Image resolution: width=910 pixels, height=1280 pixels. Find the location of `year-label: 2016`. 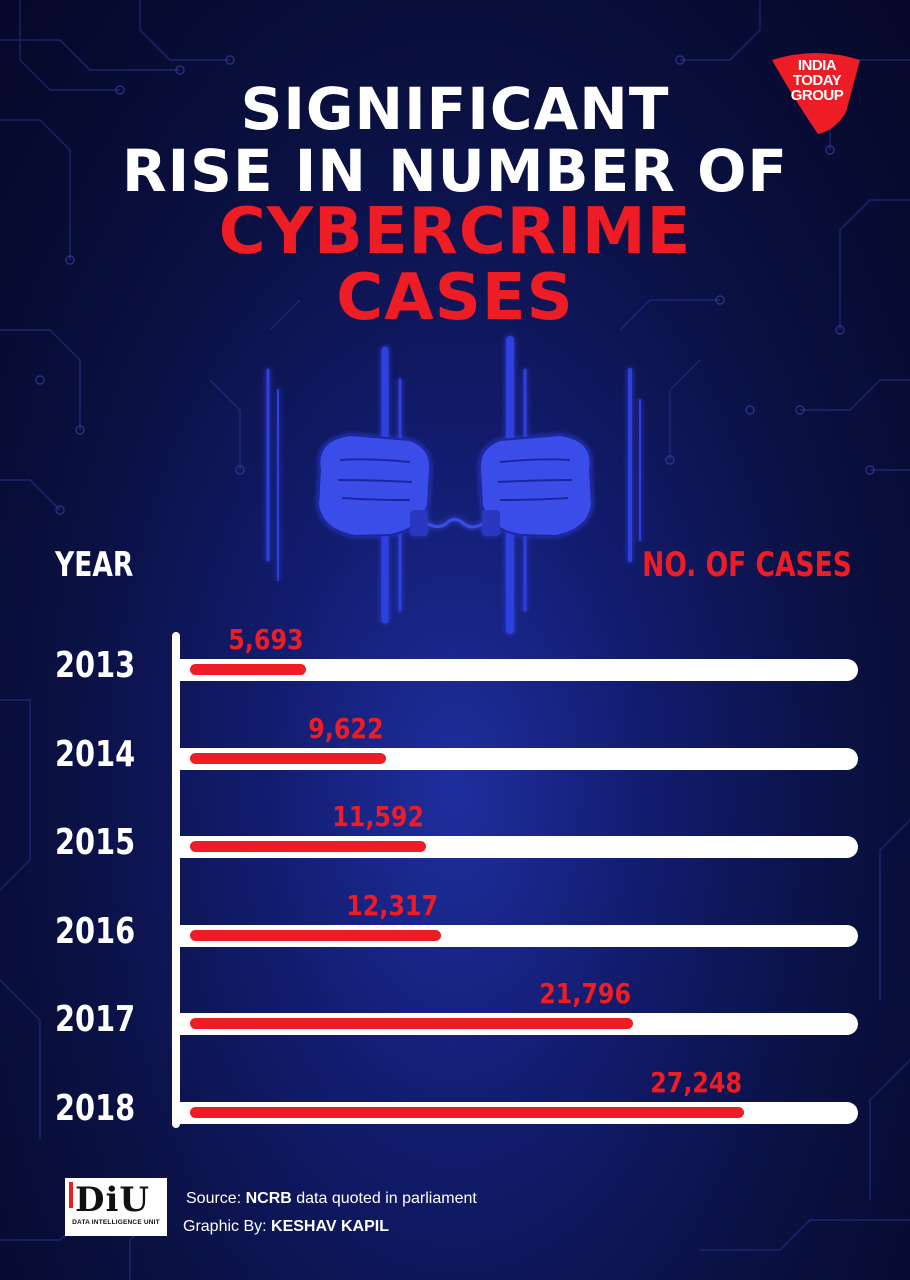

year-label: 2016 is located at coordinates (95, 931).